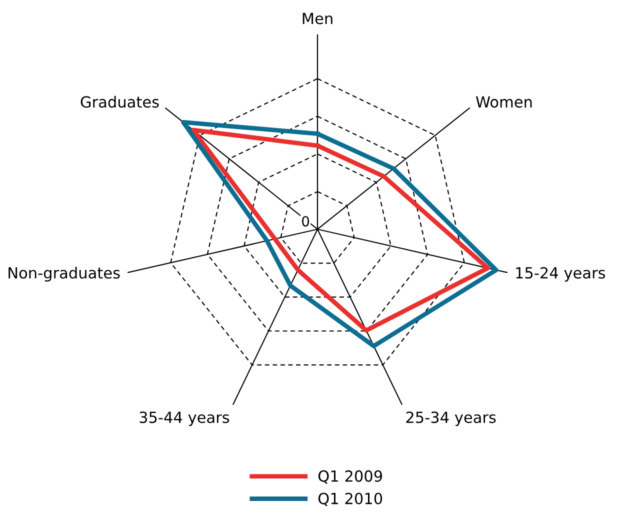 The image size is (635, 521). Describe the element at coordinates (306, 221) in the screenshot. I see `text: 0` at that location.